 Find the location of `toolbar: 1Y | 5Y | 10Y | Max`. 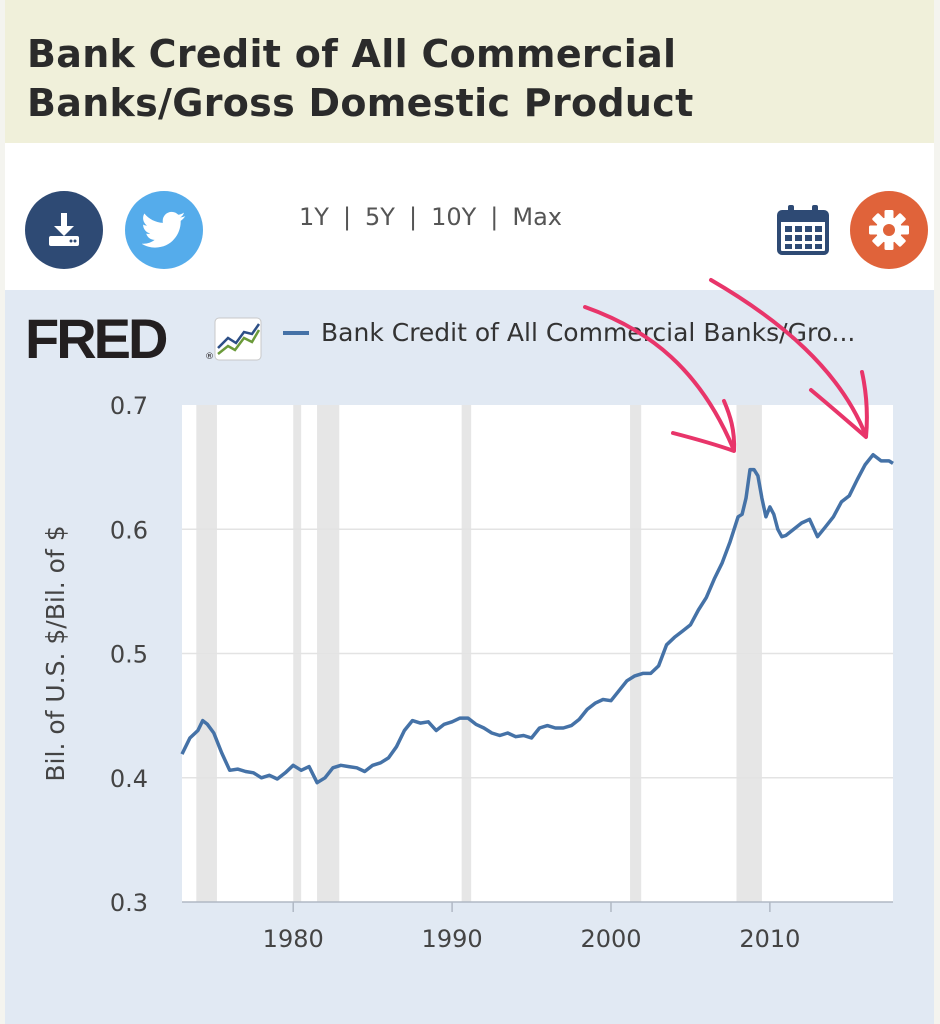

toolbar: 1Y | 5Y | 10Y | Max is located at coordinates (469, 216).